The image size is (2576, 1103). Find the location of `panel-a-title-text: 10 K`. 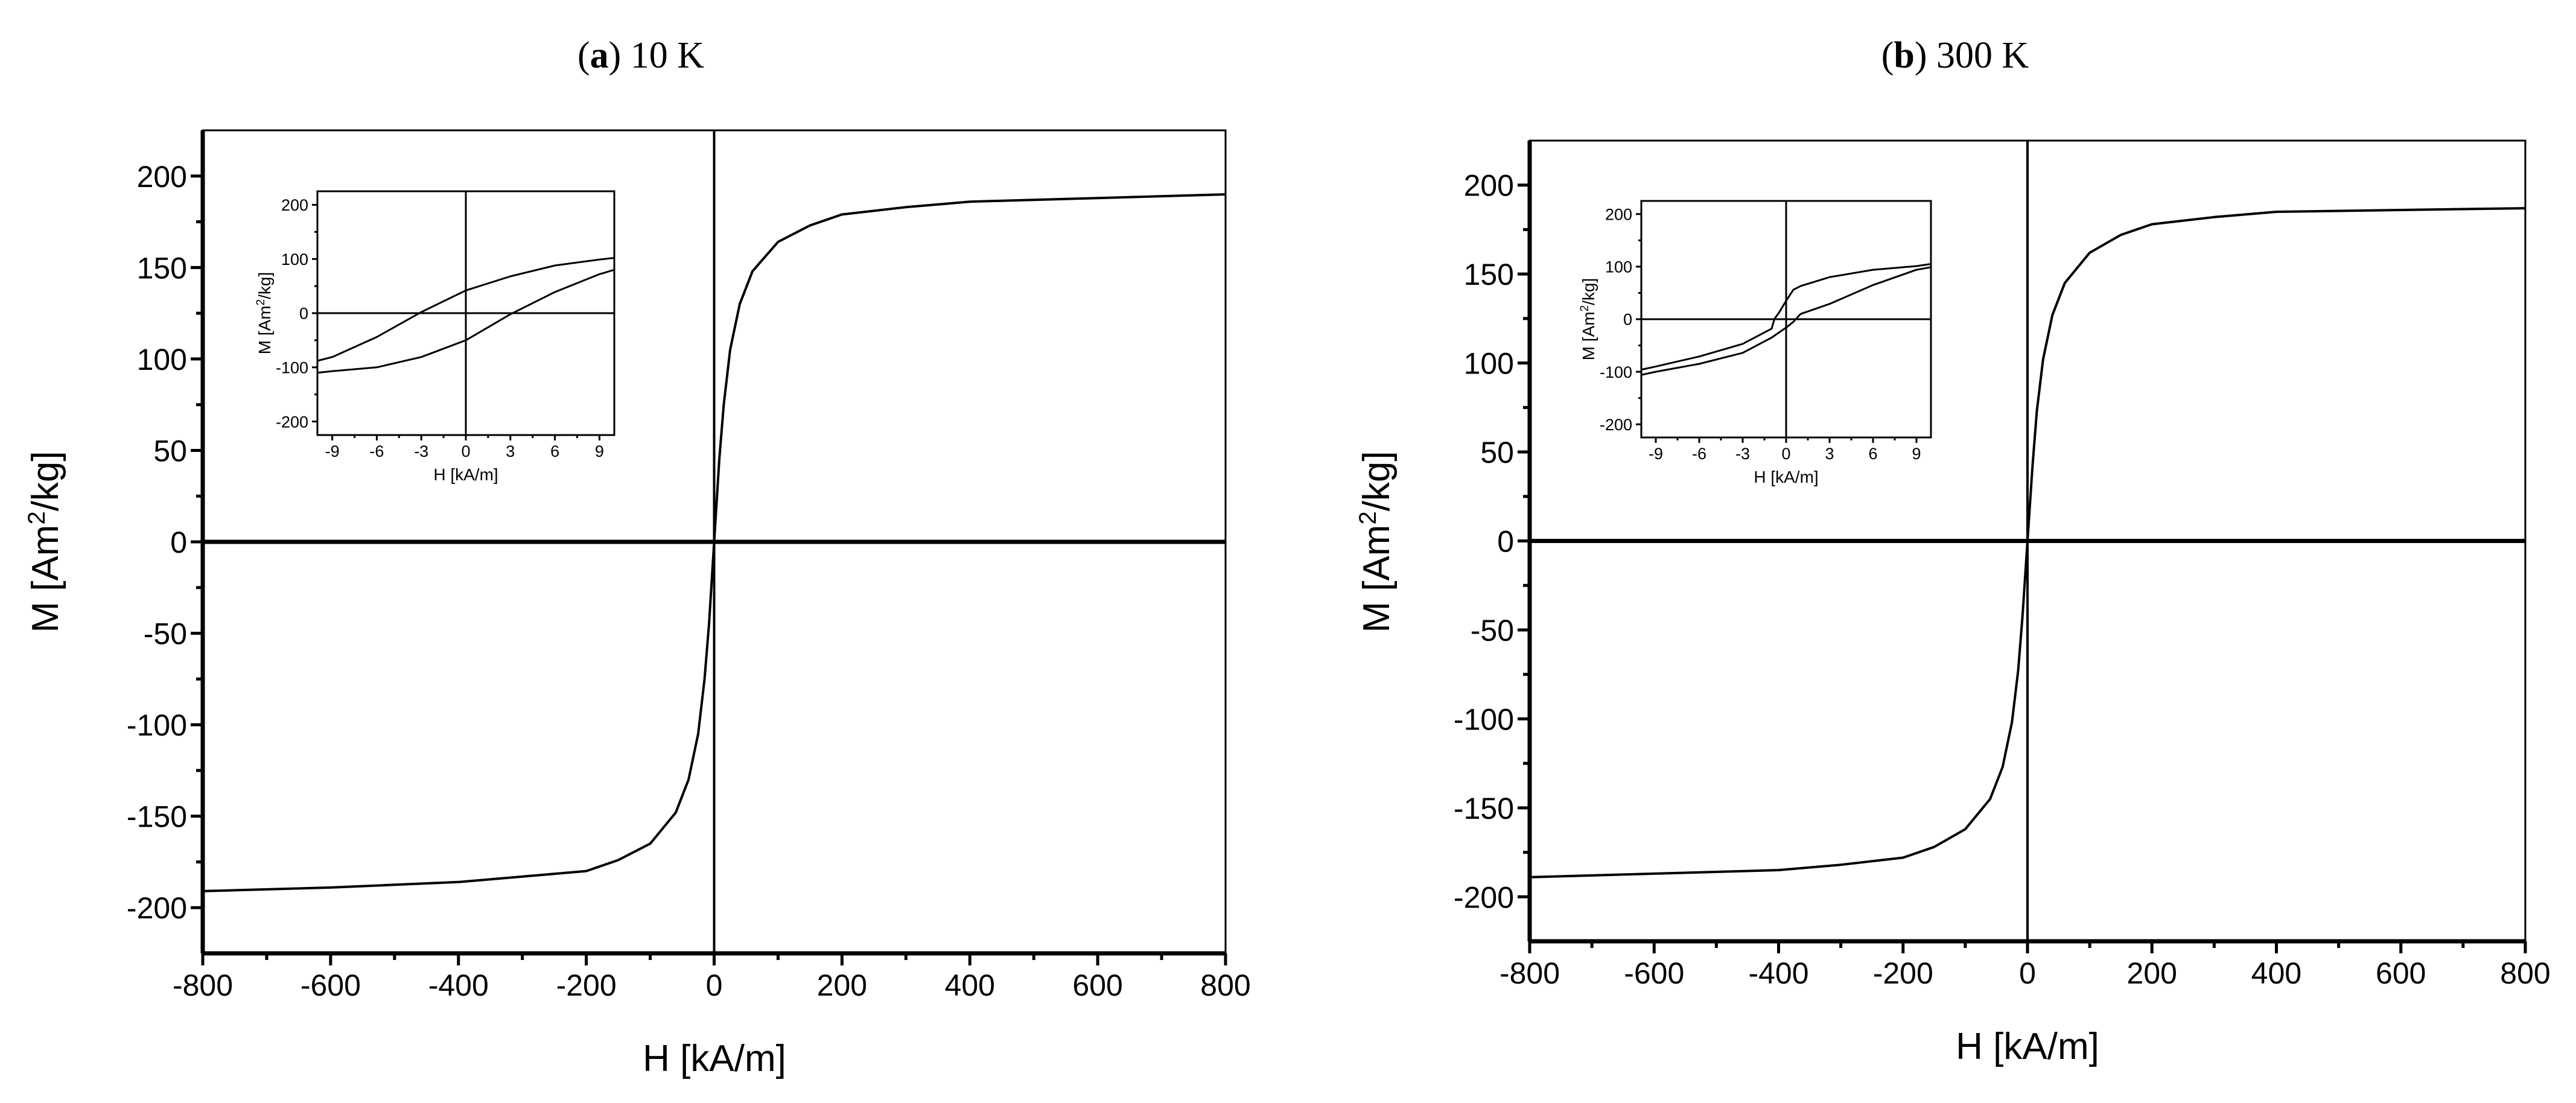

panel-a-title-text: 10 K is located at coordinates (662, 55).